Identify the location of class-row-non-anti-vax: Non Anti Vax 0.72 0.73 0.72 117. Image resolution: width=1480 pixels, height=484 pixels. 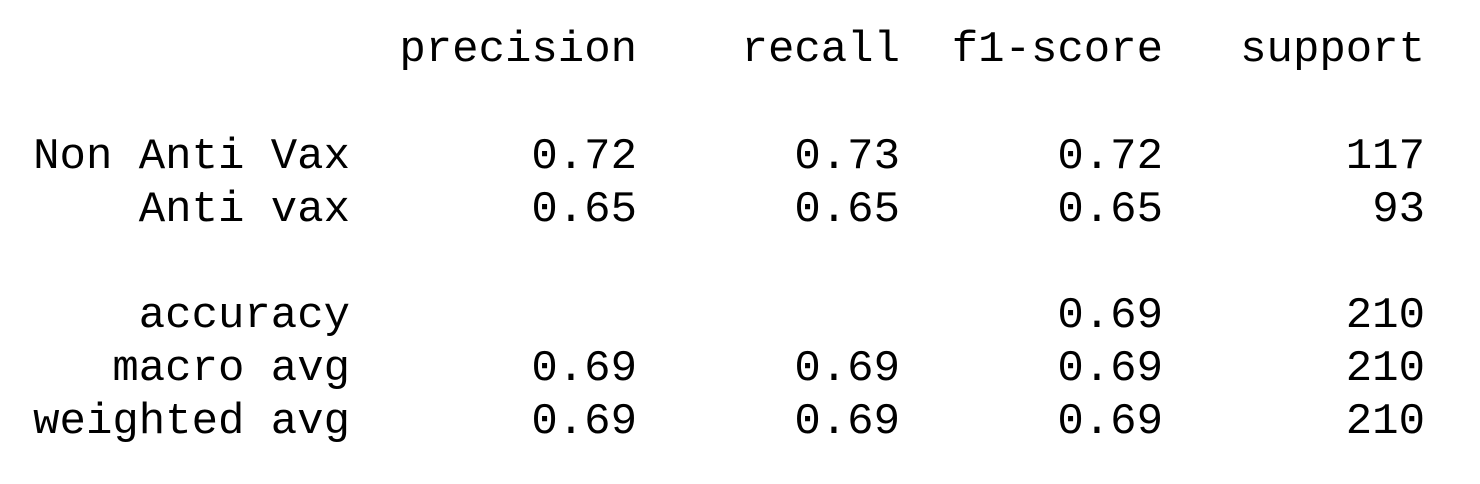
(740, 157).